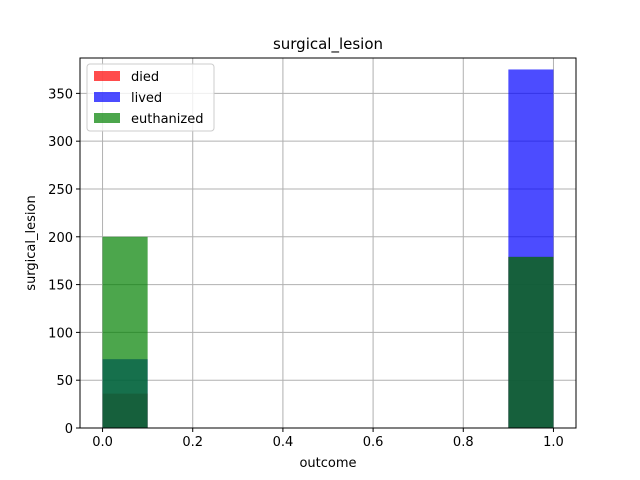 This screenshot has width=640, height=480. I want to click on y-tick-label: 350, so click(60, 94).